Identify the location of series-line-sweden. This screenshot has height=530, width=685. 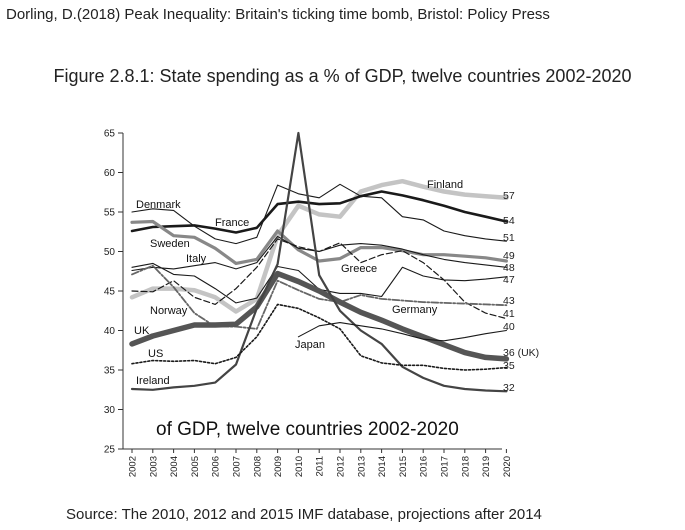
(319, 242).